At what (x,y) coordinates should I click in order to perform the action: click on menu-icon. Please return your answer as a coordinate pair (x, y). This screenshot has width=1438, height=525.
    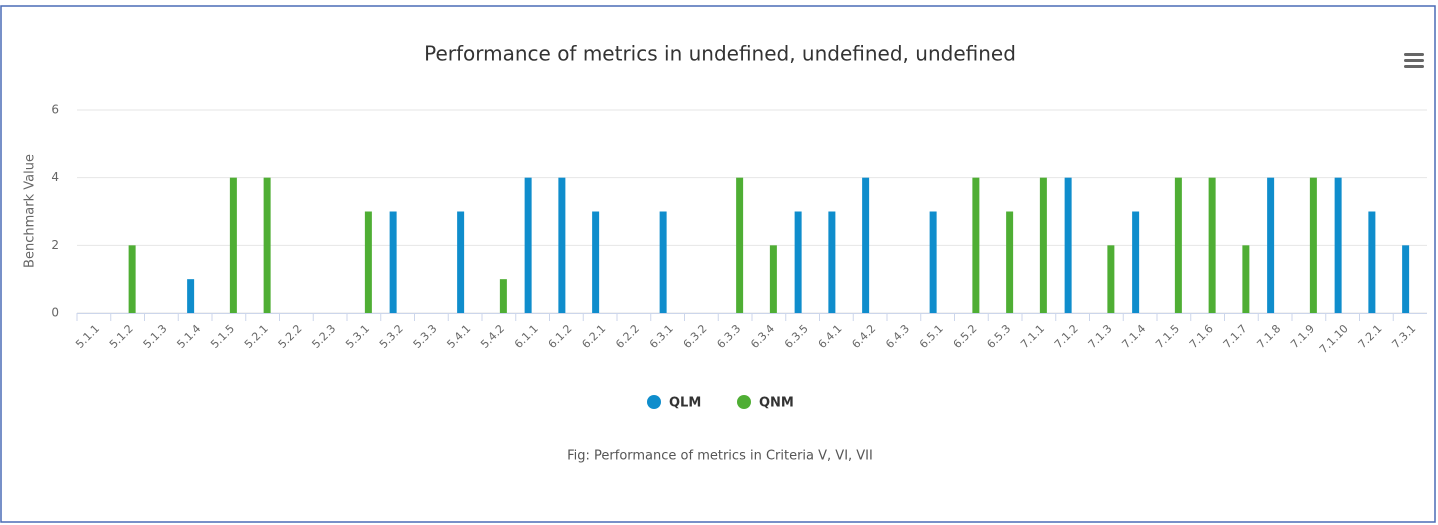
    Looking at the image, I should click on (1414, 60).